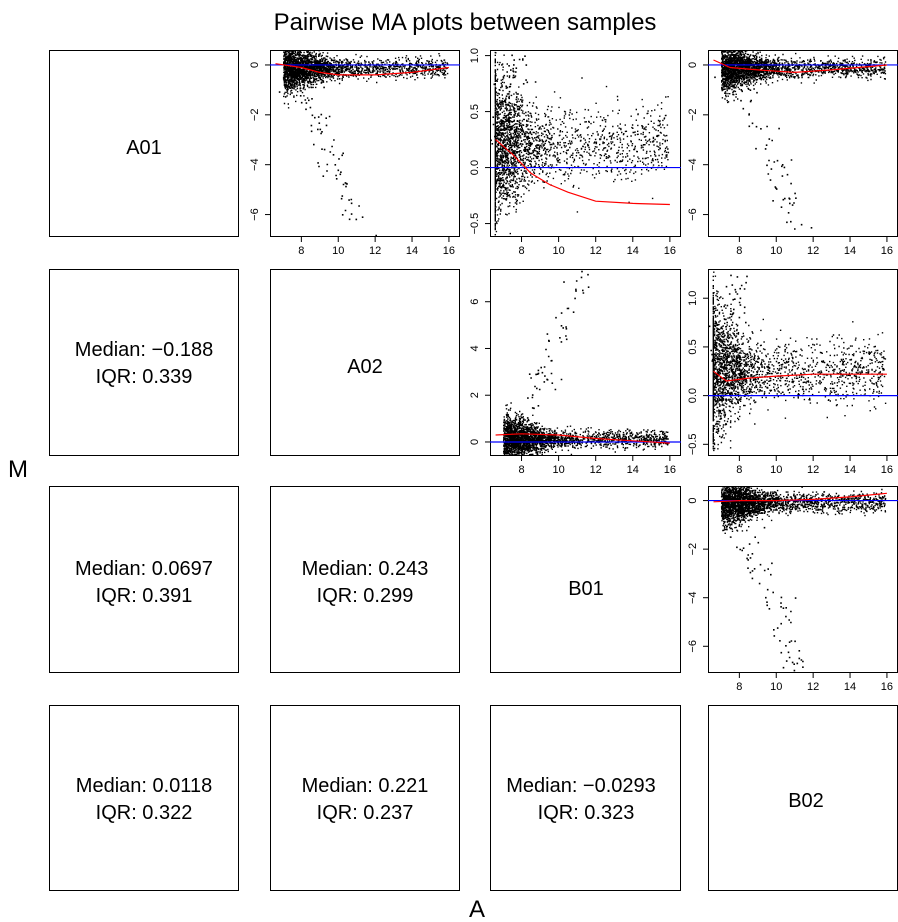  What do you see at coordinates (633, 251) in the screenshot?
I see `x-tick-label-r0c2-14: 14` at bounding box center [633, 251].